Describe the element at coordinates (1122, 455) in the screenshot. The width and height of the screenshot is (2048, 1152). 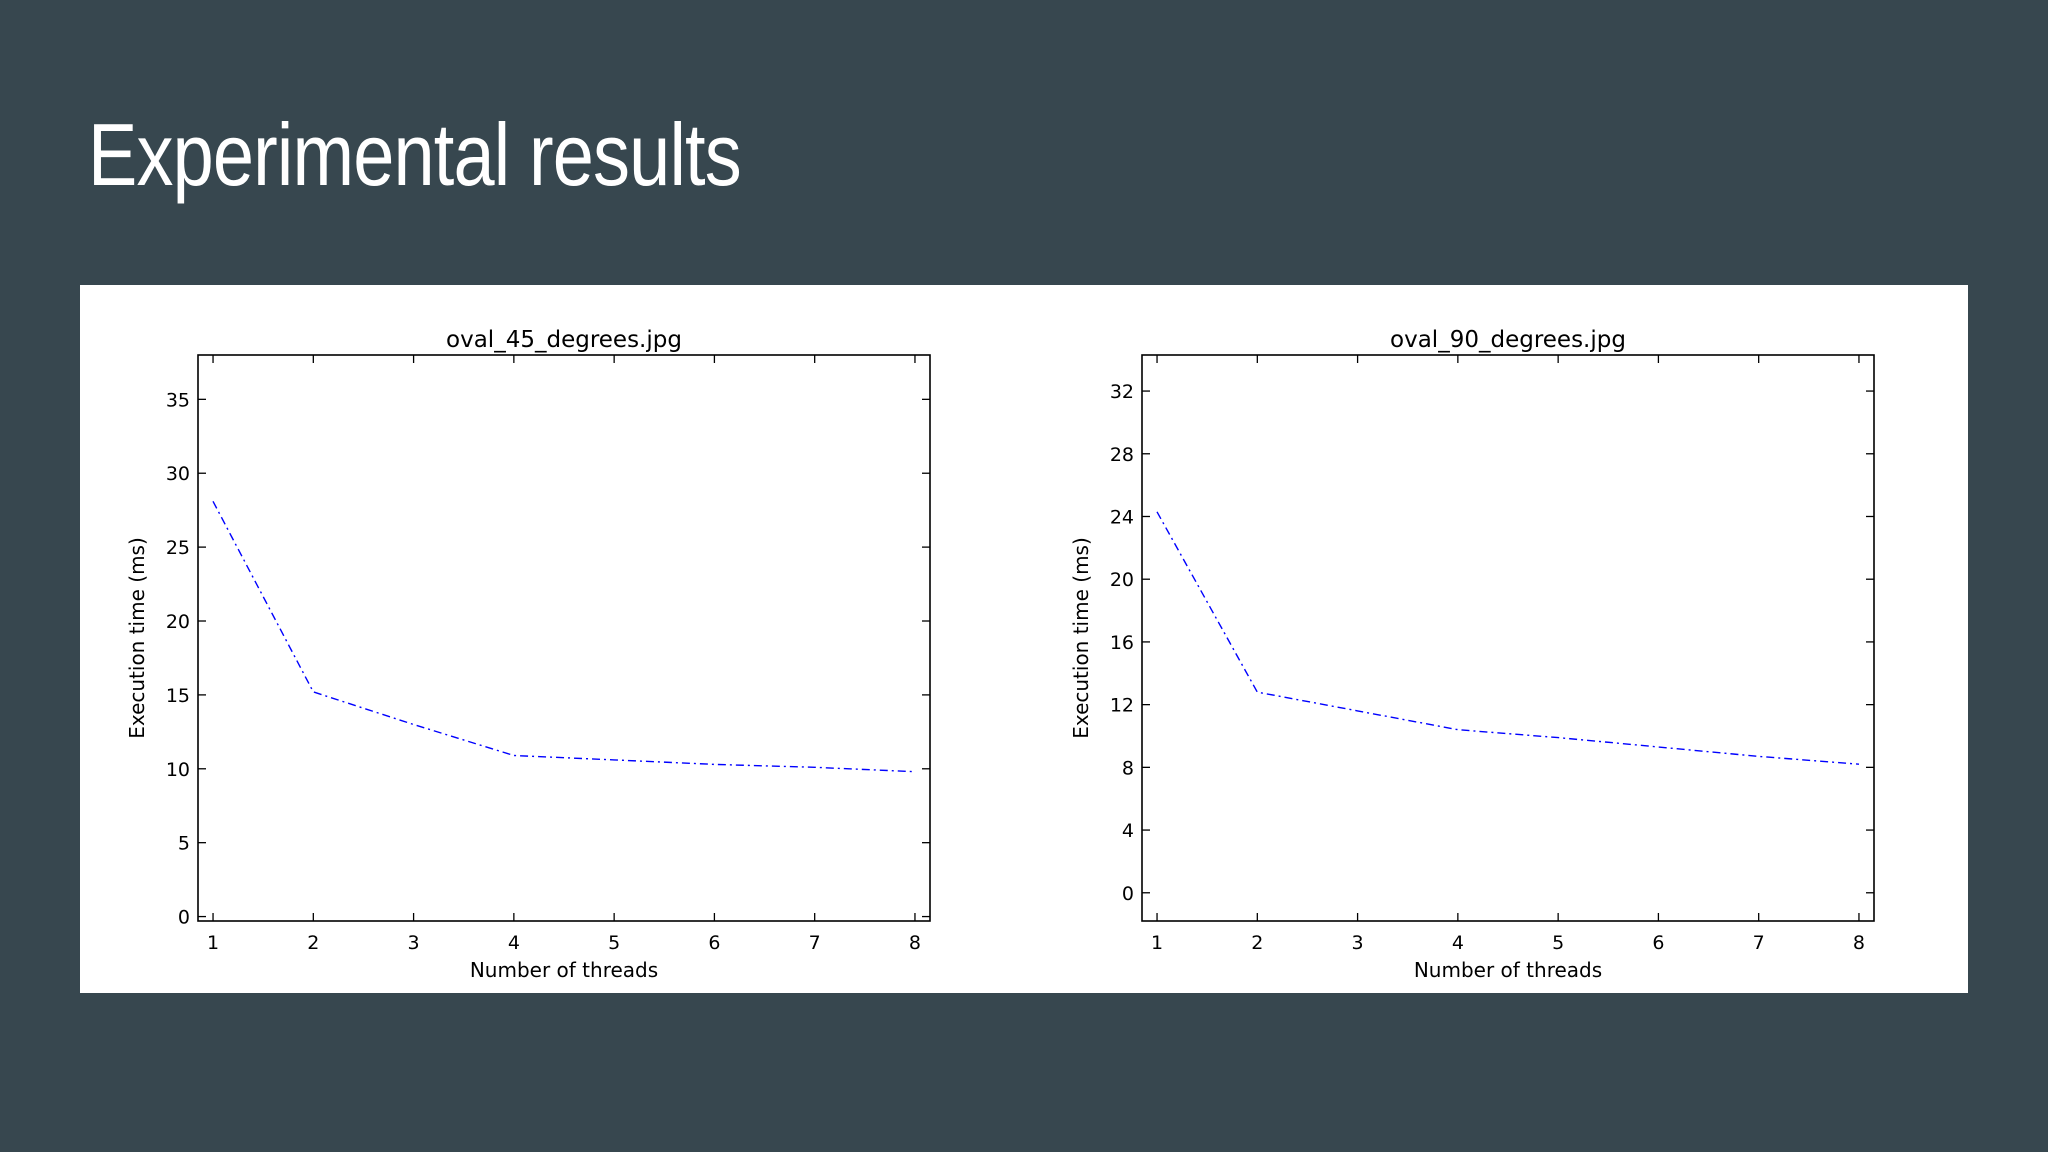
I see `y-tick-label: 28` at that location.